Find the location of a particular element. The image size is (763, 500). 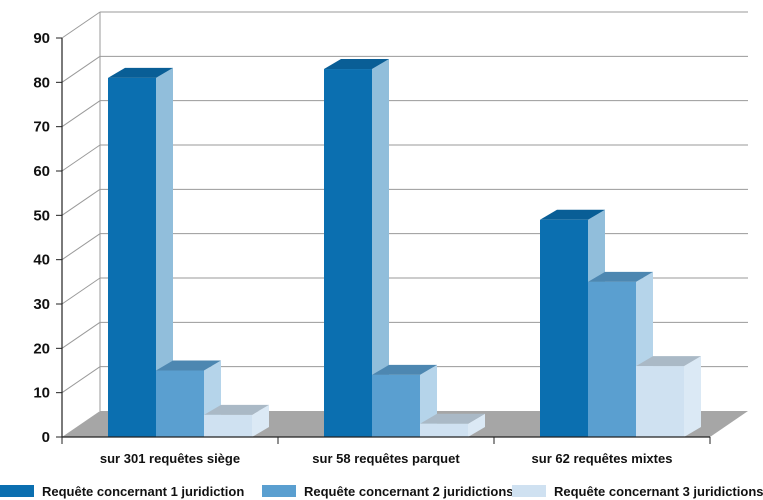

legend-label-2: Requête concernant 2 juridictions is located at coordinates (409, 491).